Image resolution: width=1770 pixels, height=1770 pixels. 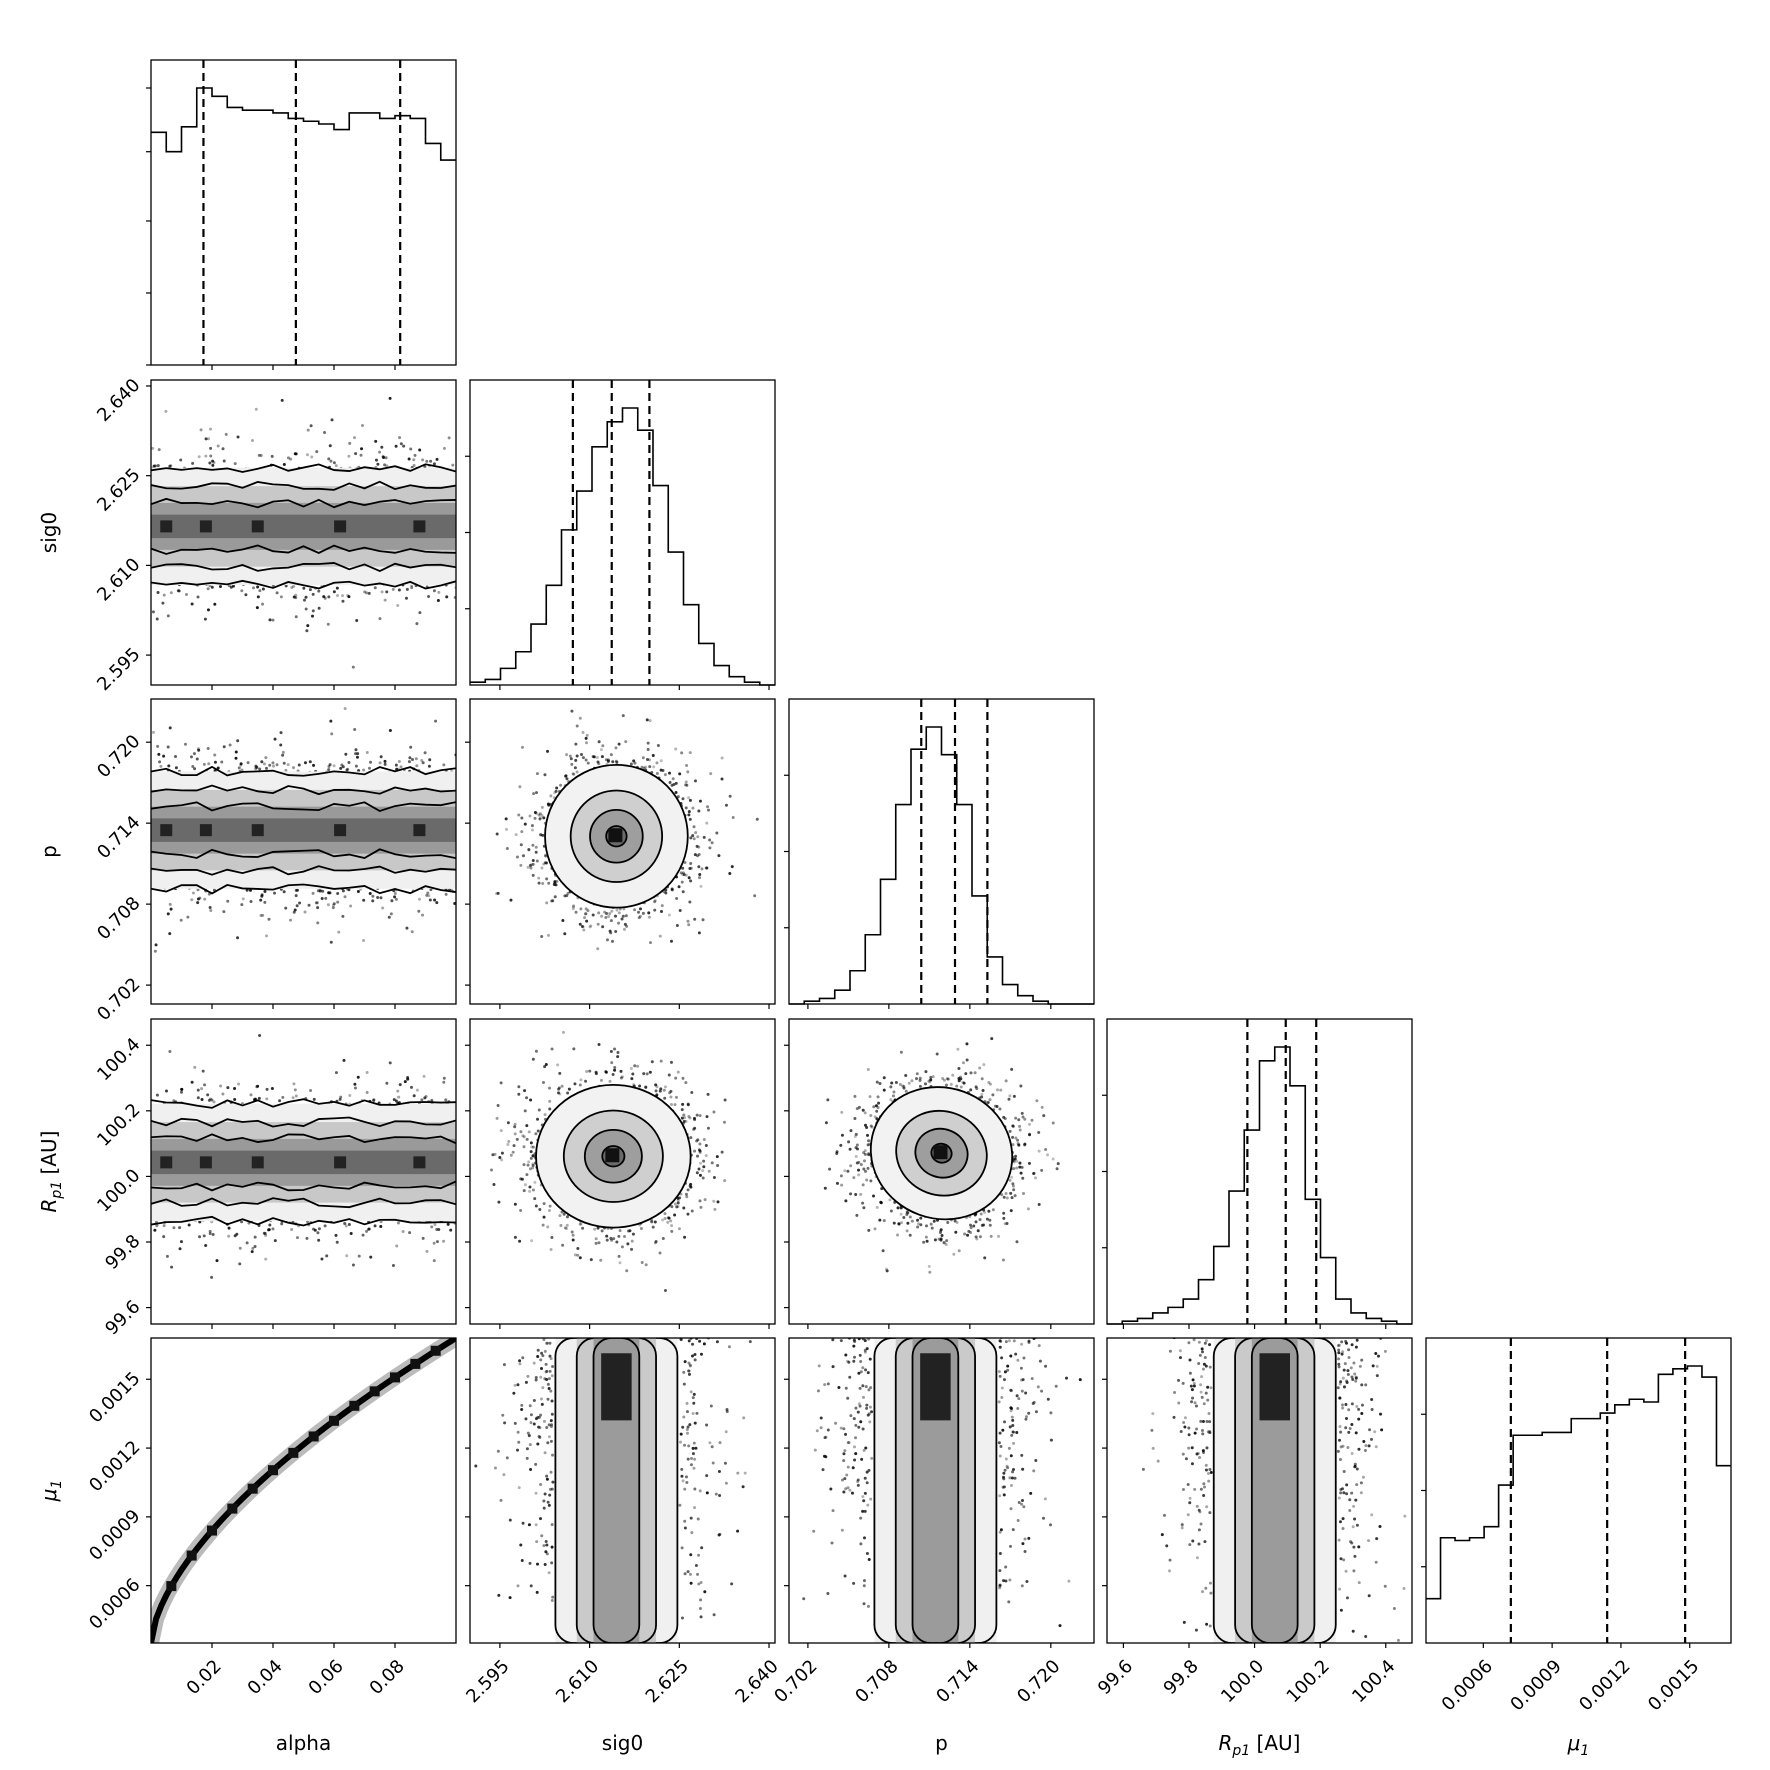 What do you see at coordinates (51, 1491) in the screenshot?
I see `y-axis-label-mu1: μ1` at bounding box center [51, 1491].